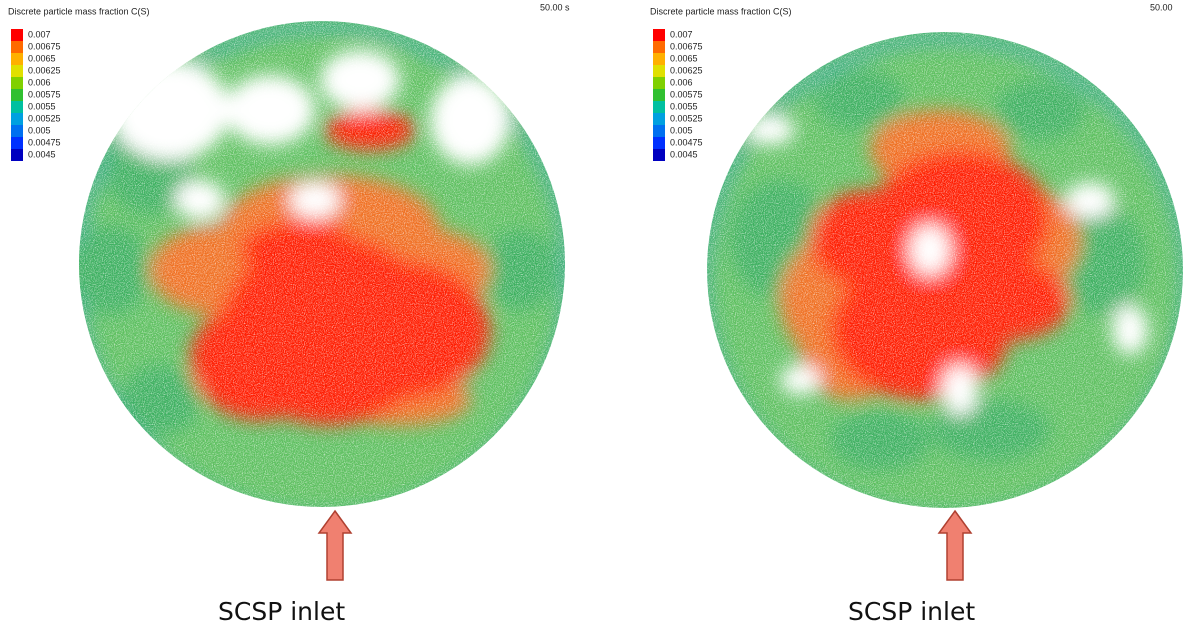 This screenshot has width=1189, height=633. Describe the element at coordinates (555, 7) in the screenshot. I see `time-label: 50.00 s` at that location.